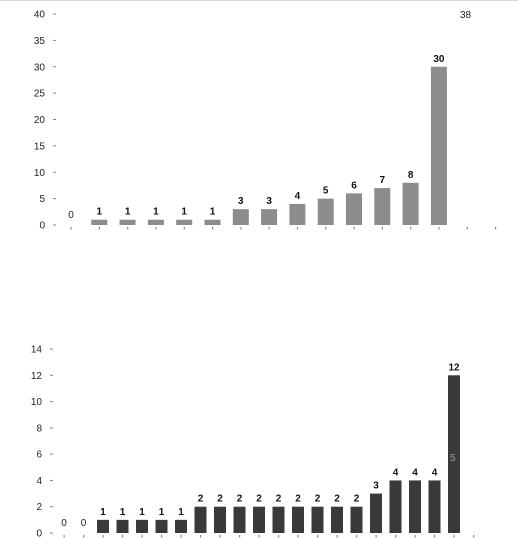 This screenshot has width=518, height=538. What do you see at coordinates (37, 350) in the screenshot?
I see `bottom-y-tick-label: 14` at bounding box center [37, 350].